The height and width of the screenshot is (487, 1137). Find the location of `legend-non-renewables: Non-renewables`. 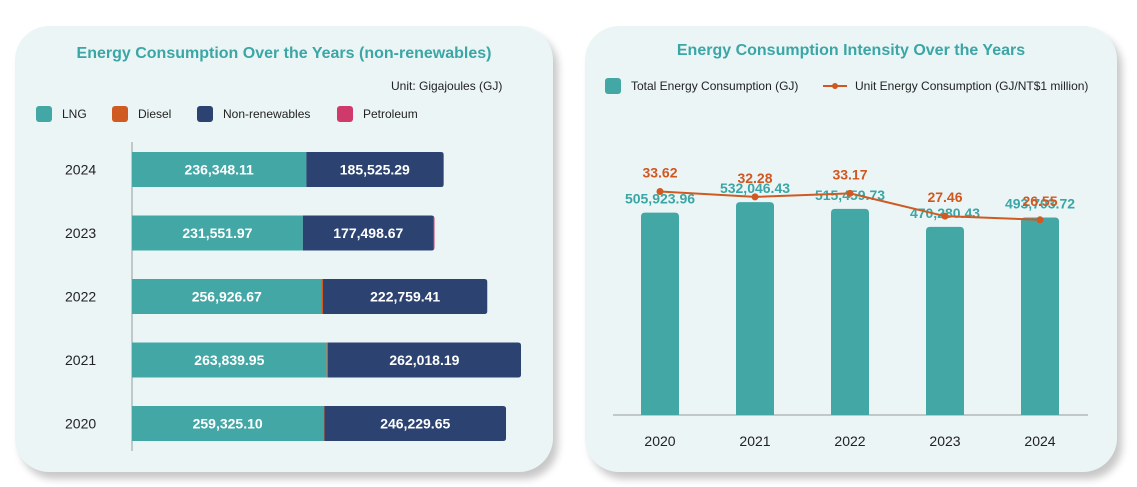

legend-non-renewables: Non-renewables is located at coordinates (253, 114).